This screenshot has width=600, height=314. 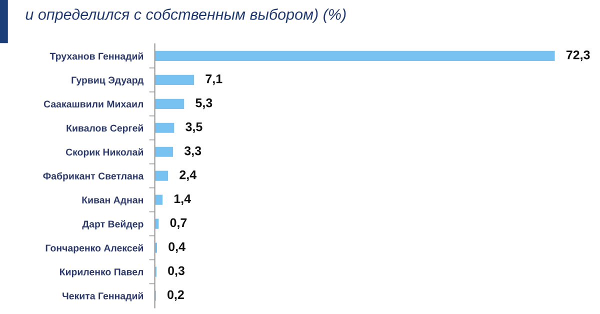 I want to click on y-tick-label: Фабрикант Светлана, so click(x=93, y=177).